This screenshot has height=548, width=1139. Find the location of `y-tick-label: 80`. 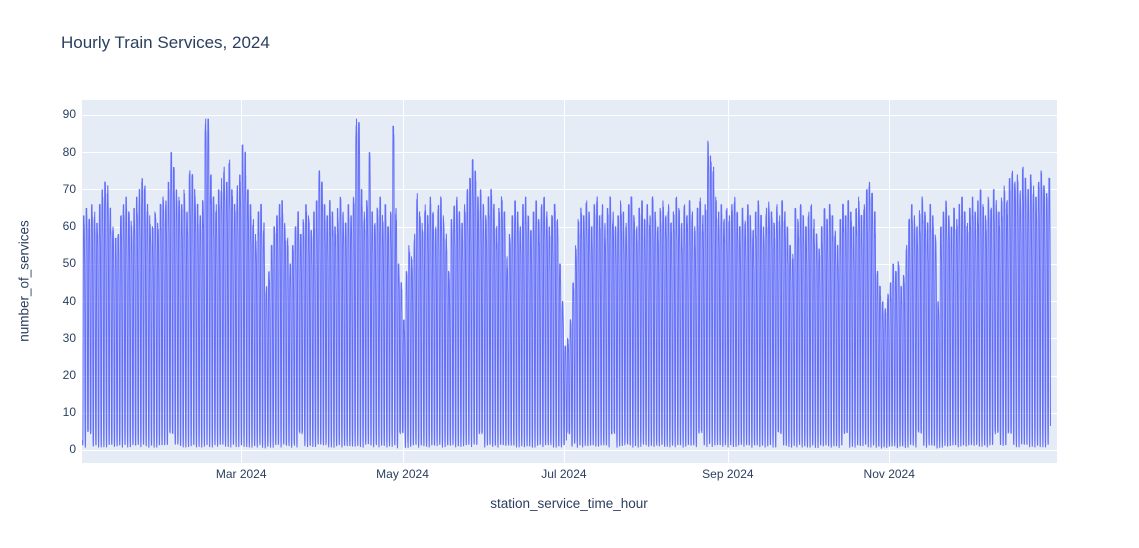

y-tick-label: 80 is located at coordinates (69, 151).